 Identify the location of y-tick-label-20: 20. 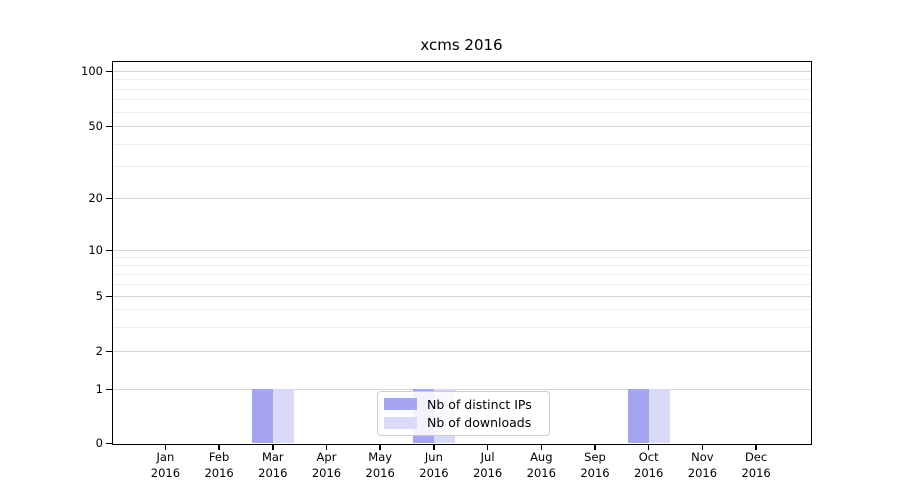
(95, 197).